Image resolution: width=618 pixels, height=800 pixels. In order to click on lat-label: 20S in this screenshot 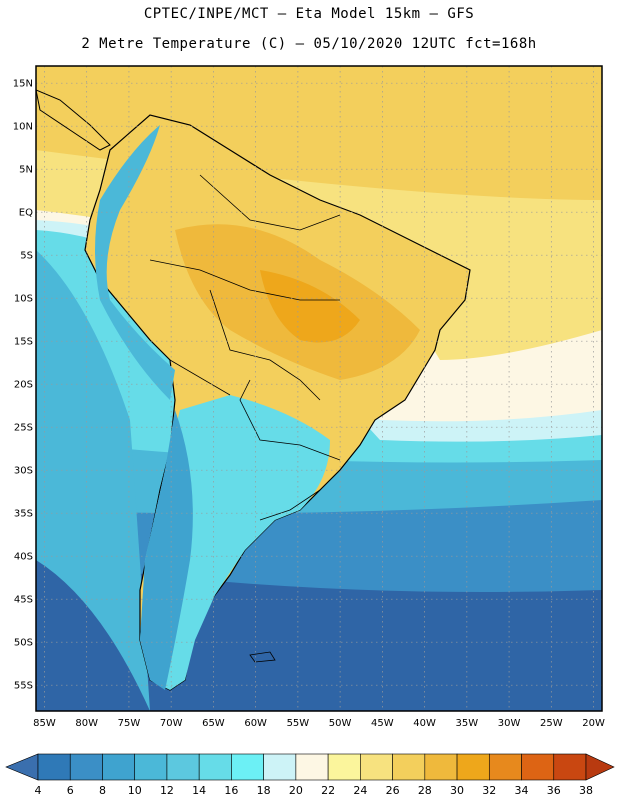, I will do `click(23, 385)`.